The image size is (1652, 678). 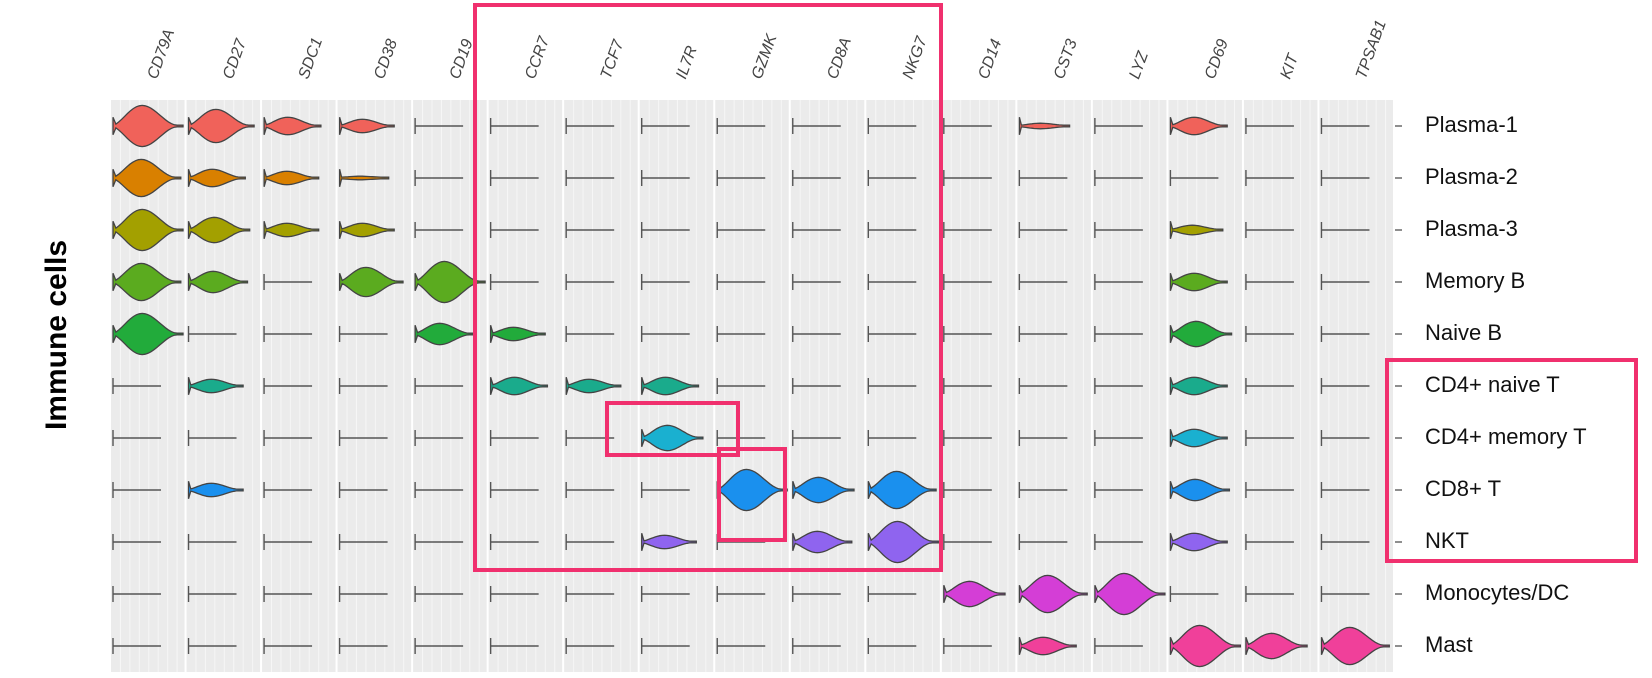 What do you see at coordinates (990, 59) in the screenshot?
I see `gene-label: CD14` at bounding box center [990, 59].